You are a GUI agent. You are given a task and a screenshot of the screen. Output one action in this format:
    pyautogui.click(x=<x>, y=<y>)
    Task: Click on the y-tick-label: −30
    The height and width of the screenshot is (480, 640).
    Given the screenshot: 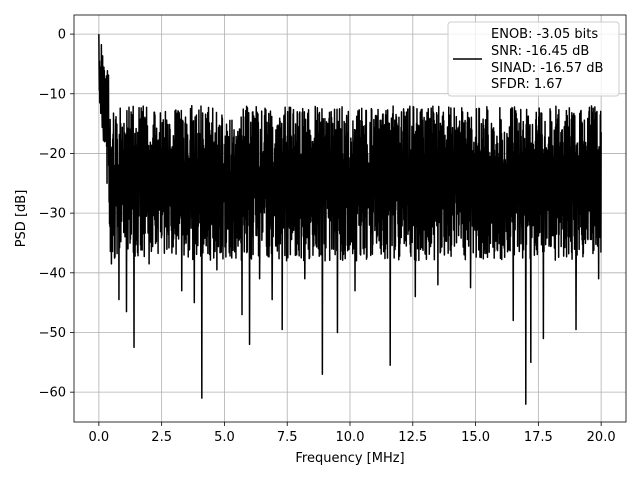 What is the action you would take?
    pyautogui.click(x=52, y=214)
    